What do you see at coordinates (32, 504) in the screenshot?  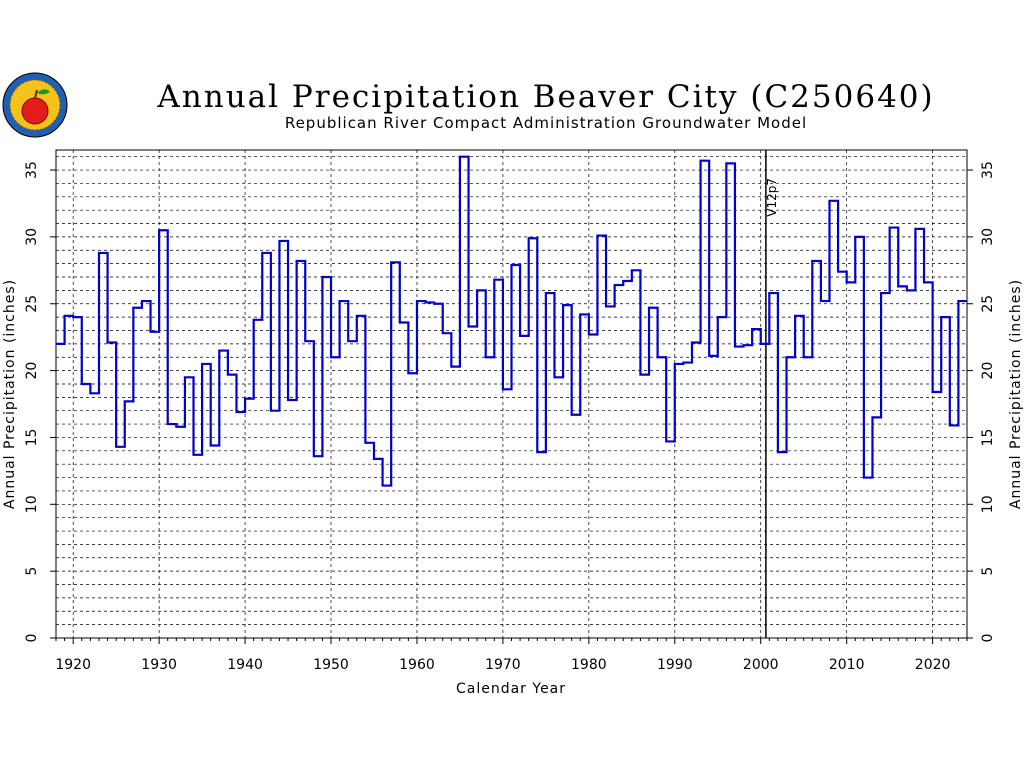 I see `y-tick-label-left: 10` at bounding box center [32, 504].